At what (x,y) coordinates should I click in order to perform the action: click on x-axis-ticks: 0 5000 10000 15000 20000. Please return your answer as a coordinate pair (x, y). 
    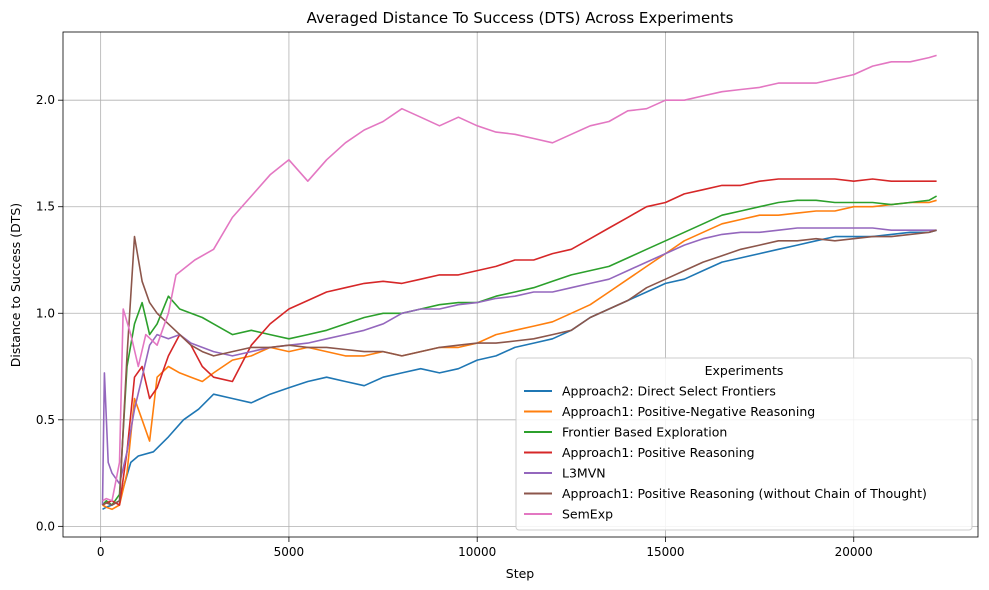
    Looking at the image, I should click on (485, 548).